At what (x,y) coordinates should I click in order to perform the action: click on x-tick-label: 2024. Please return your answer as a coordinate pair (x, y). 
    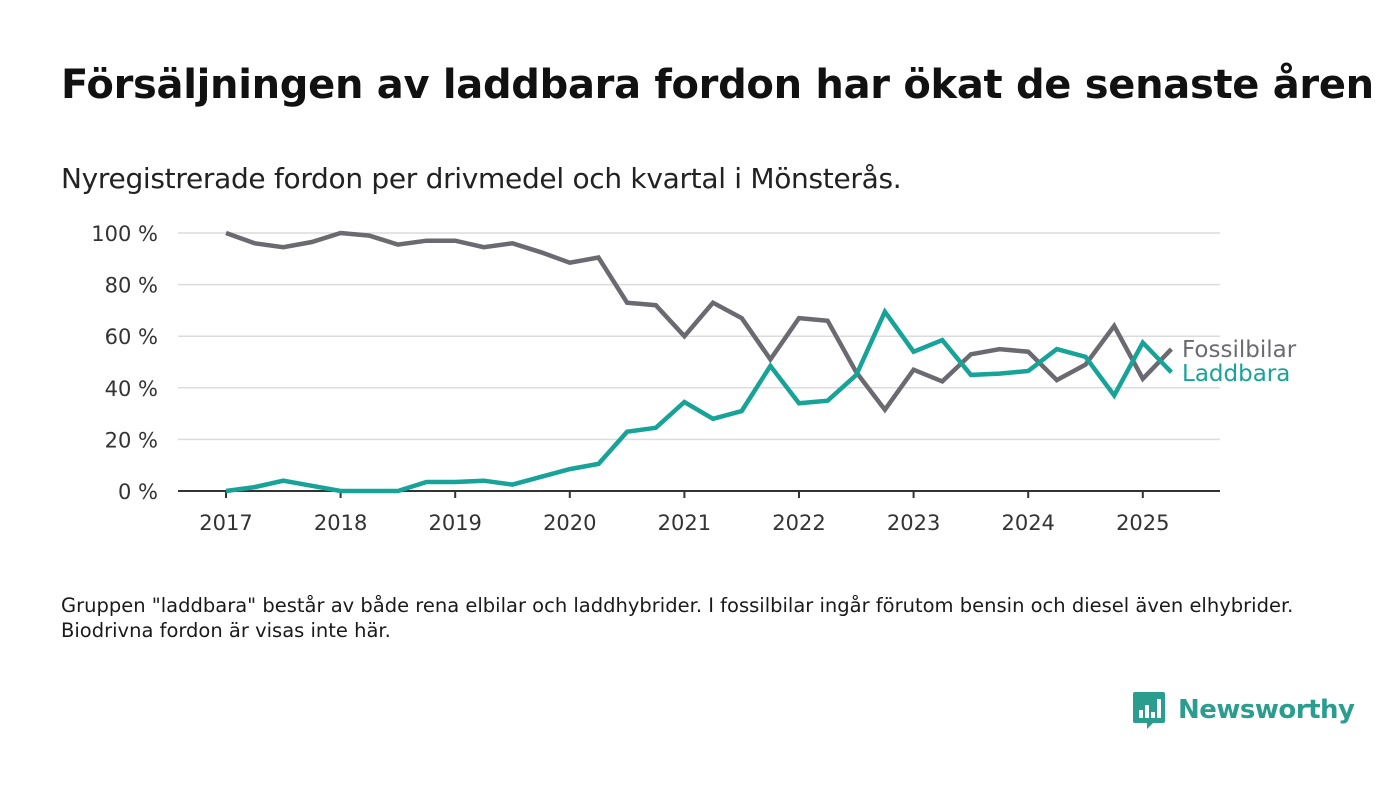
    Looking at the image, I should click on (1027, 523).